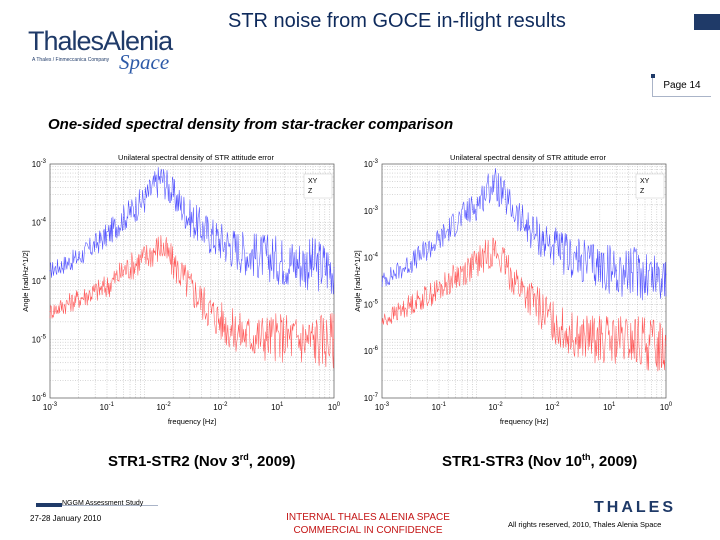  What do you see at coordinates (97, 505) in the screenshot?
I see `footer-divider` at bounding box center [97, 505].